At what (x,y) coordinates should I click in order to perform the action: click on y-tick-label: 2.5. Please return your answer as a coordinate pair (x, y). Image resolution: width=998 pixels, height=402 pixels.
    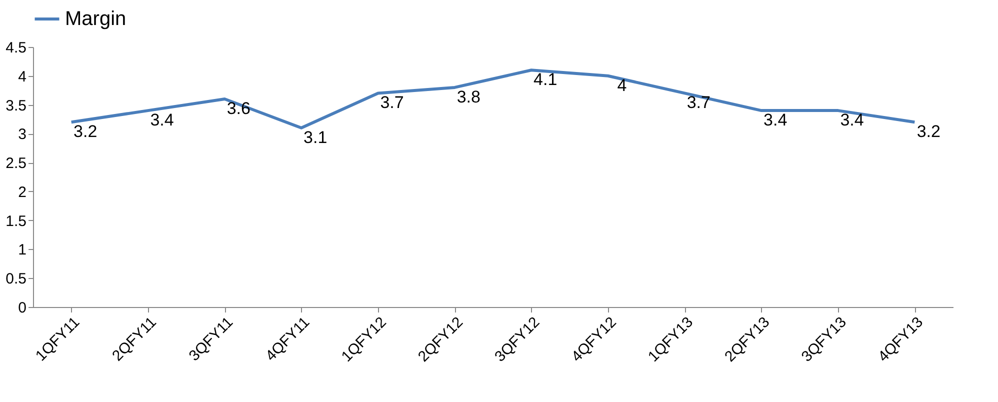
    Looking at the image, I should click on (16, 163).